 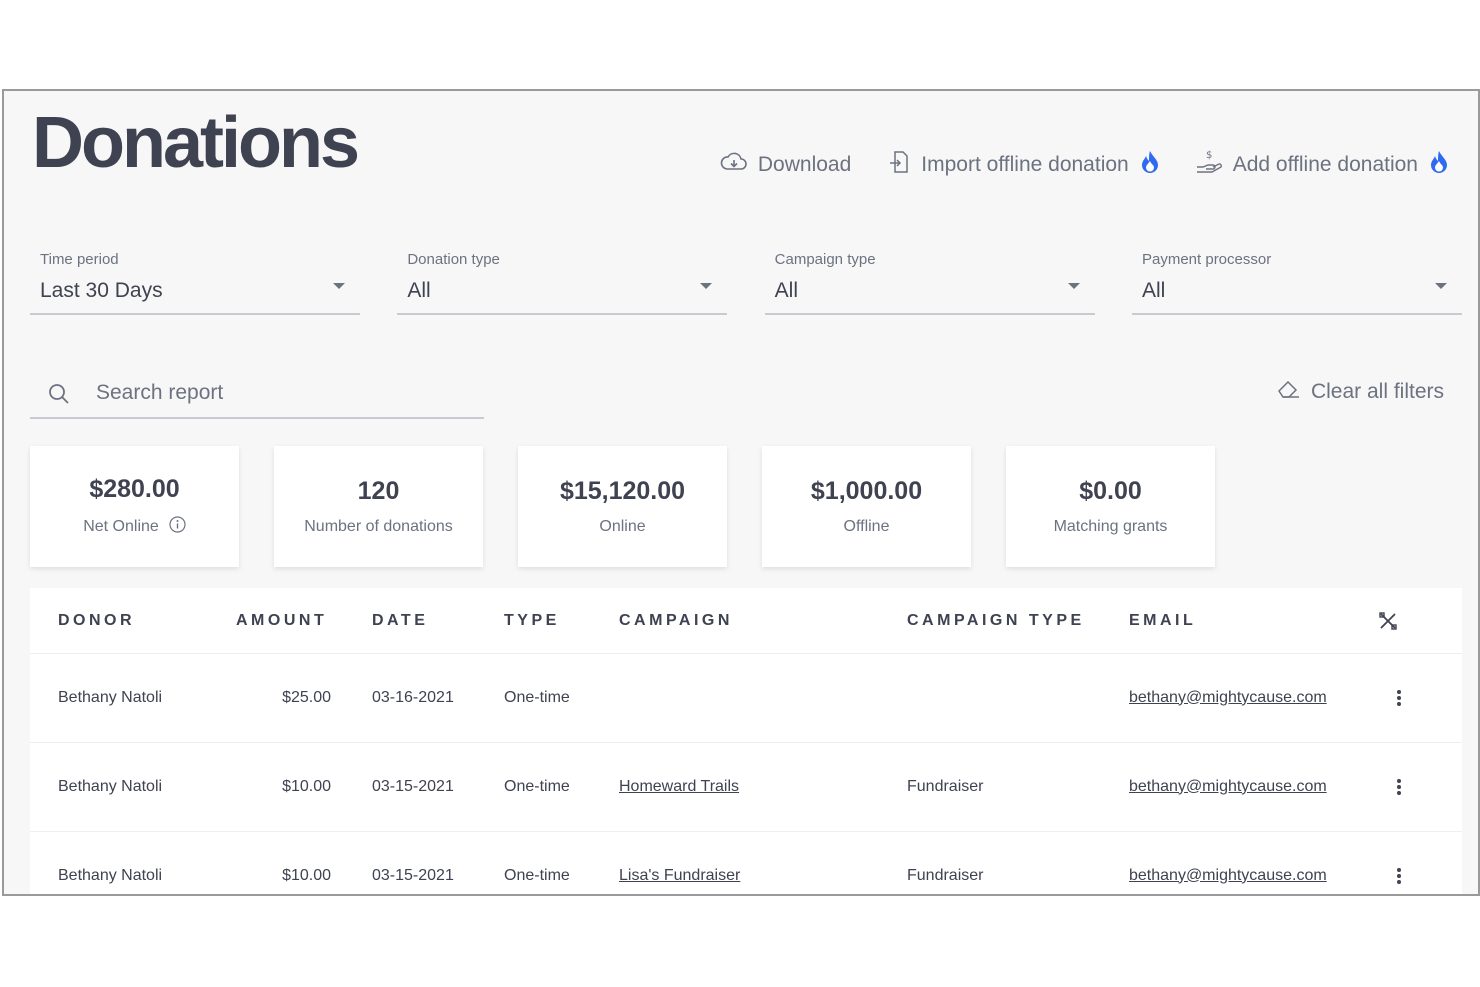 I want to click on column-header-donor: DONOR, so click(x=97, y=620).